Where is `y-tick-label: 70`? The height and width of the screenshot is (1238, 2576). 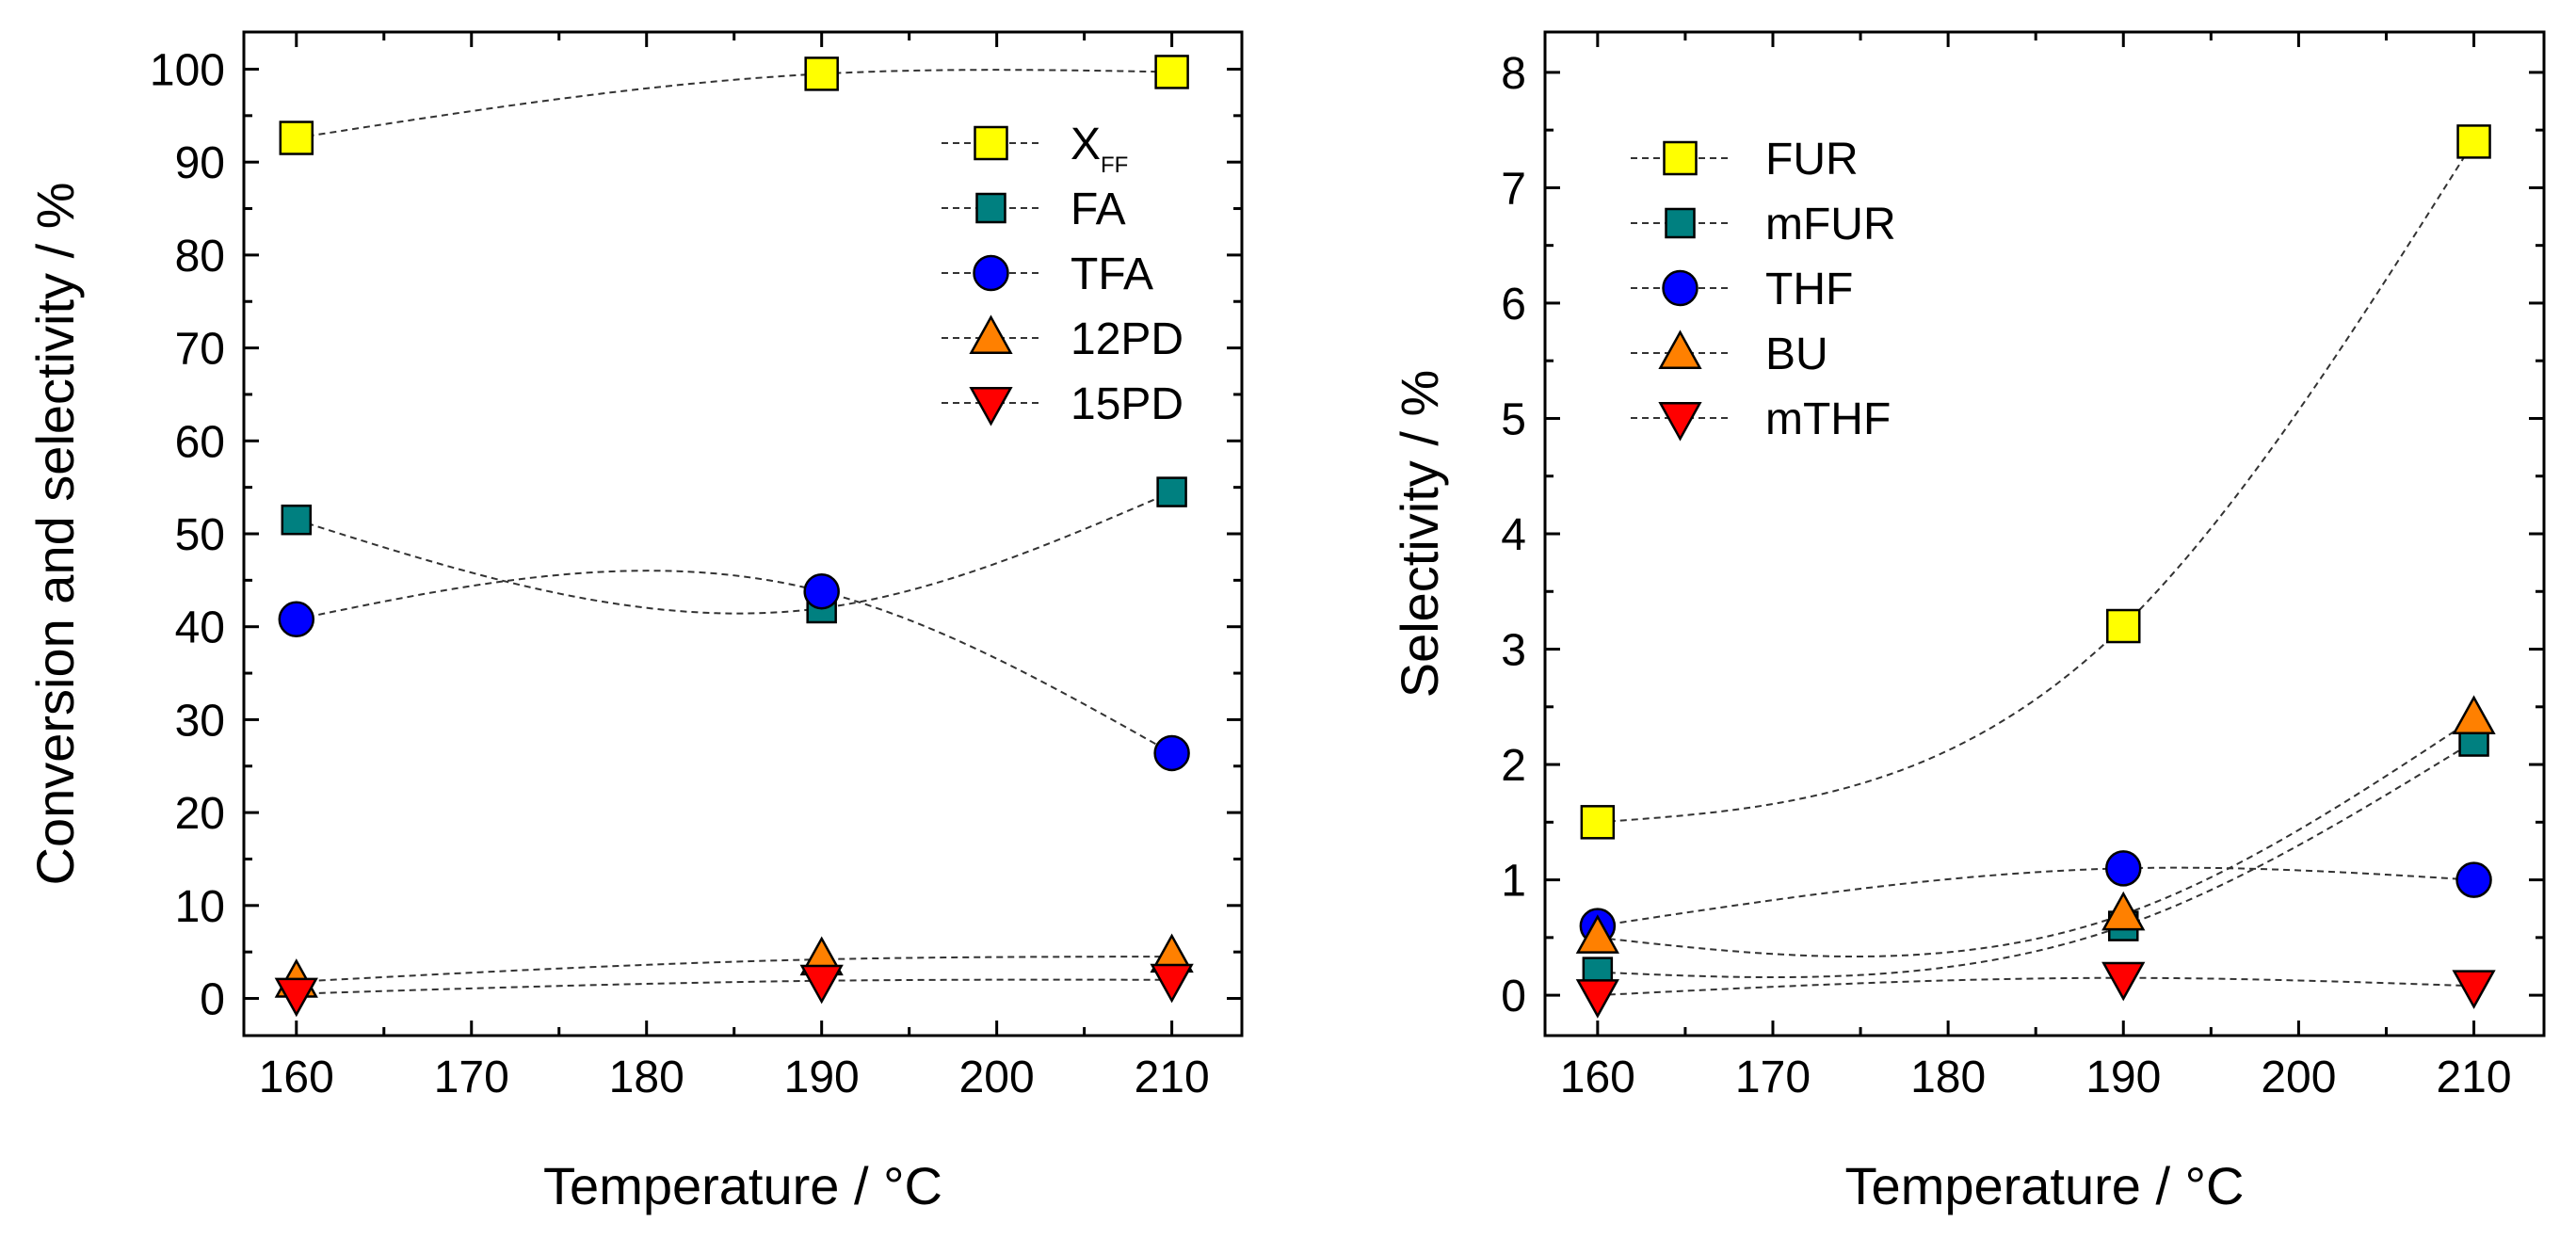 y-tick-label: 70 is located at coordinates (200, 350).